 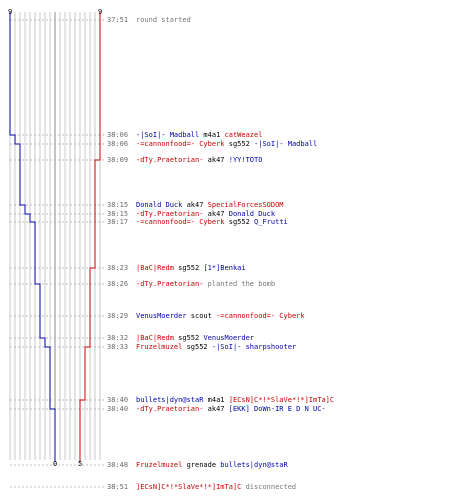 I want to click on player-name: catWeazel, so click(x=243, y=135).